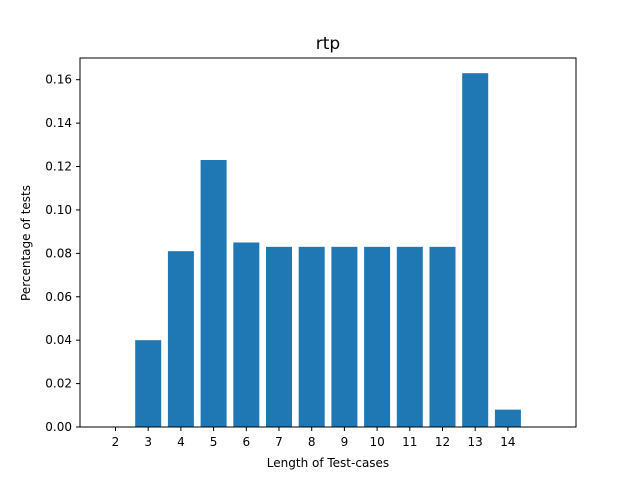 The image size is (640, 480). I want to click on y-tick-label-3: 0.06, so click(58, 297).